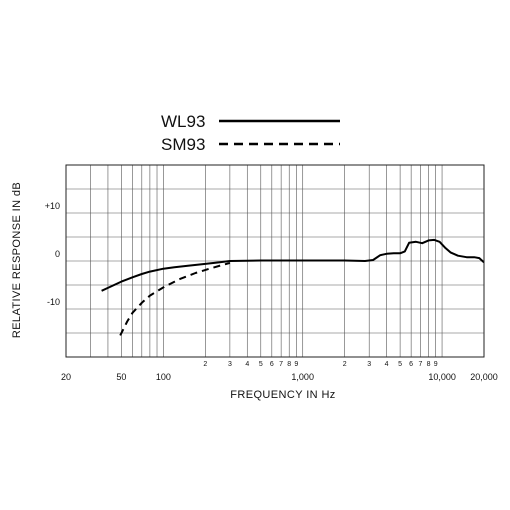  What do you see at coordinates (17, 260) in the screenshot?
I see `y-axis-label: RELATIVE RESPONSE IN dB` at bounding box center [17, 260].